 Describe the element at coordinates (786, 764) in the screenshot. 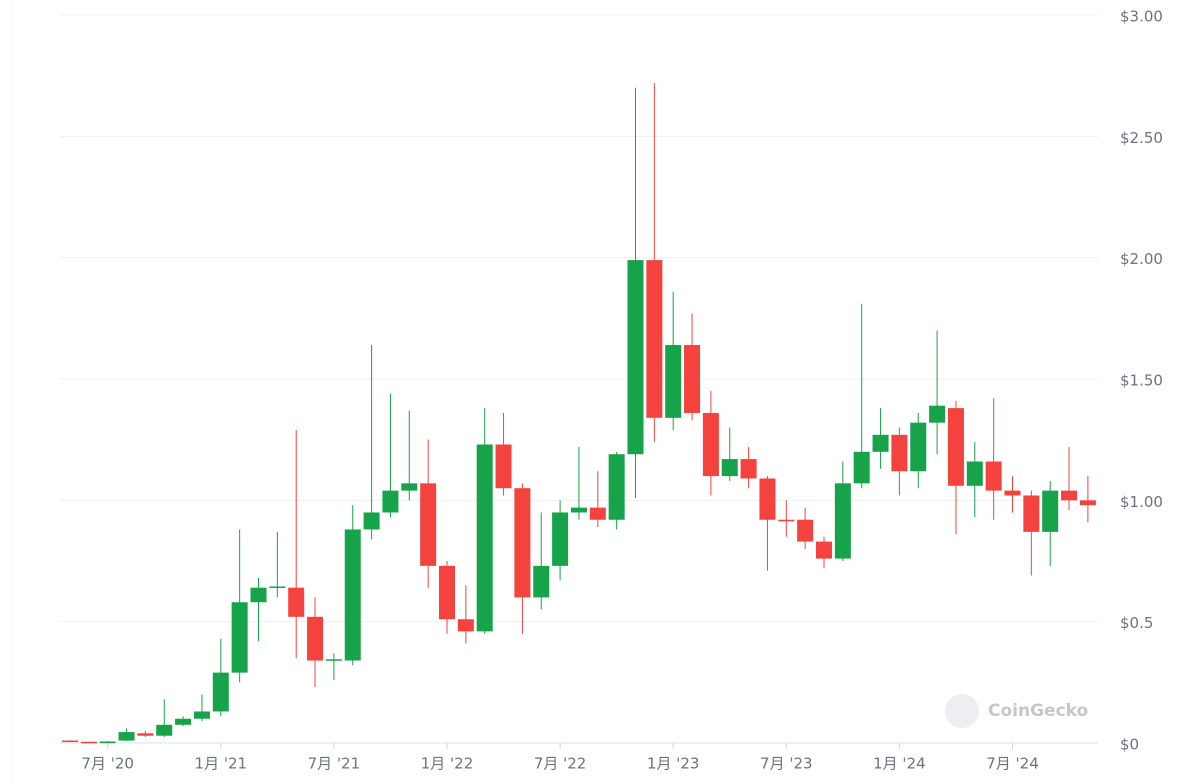

I see `x-tick-label: 7月 '23` at that location.